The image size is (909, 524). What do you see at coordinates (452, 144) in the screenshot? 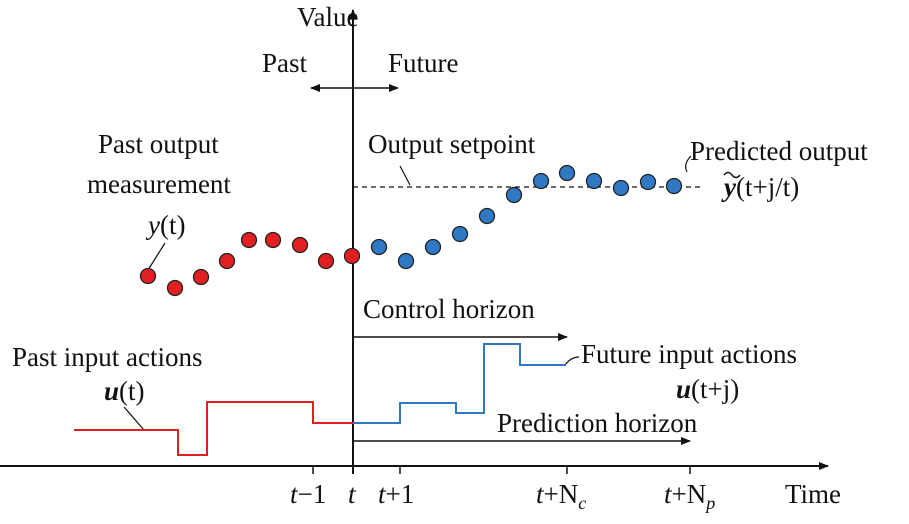
I see `output-setpoint-label: Output setpoint` at bounding box center [452, 144].